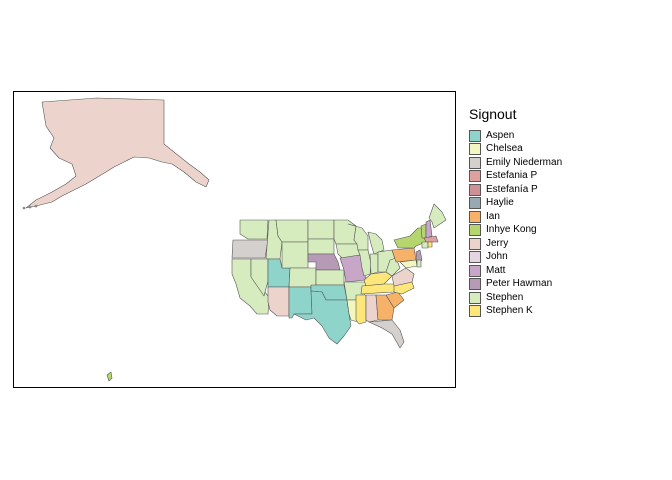 The width and height of the screenshot is (672, 480). I want to click on legend-item: Stephen, so click(515, 298).